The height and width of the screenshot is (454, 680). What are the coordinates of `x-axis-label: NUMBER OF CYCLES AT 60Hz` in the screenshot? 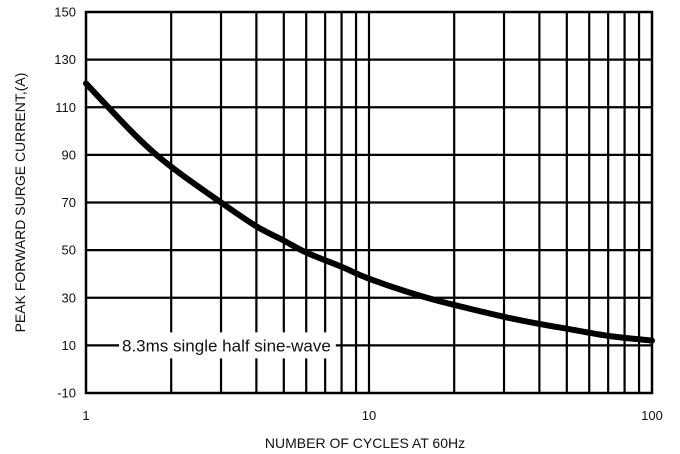 It's located at (365, 443).